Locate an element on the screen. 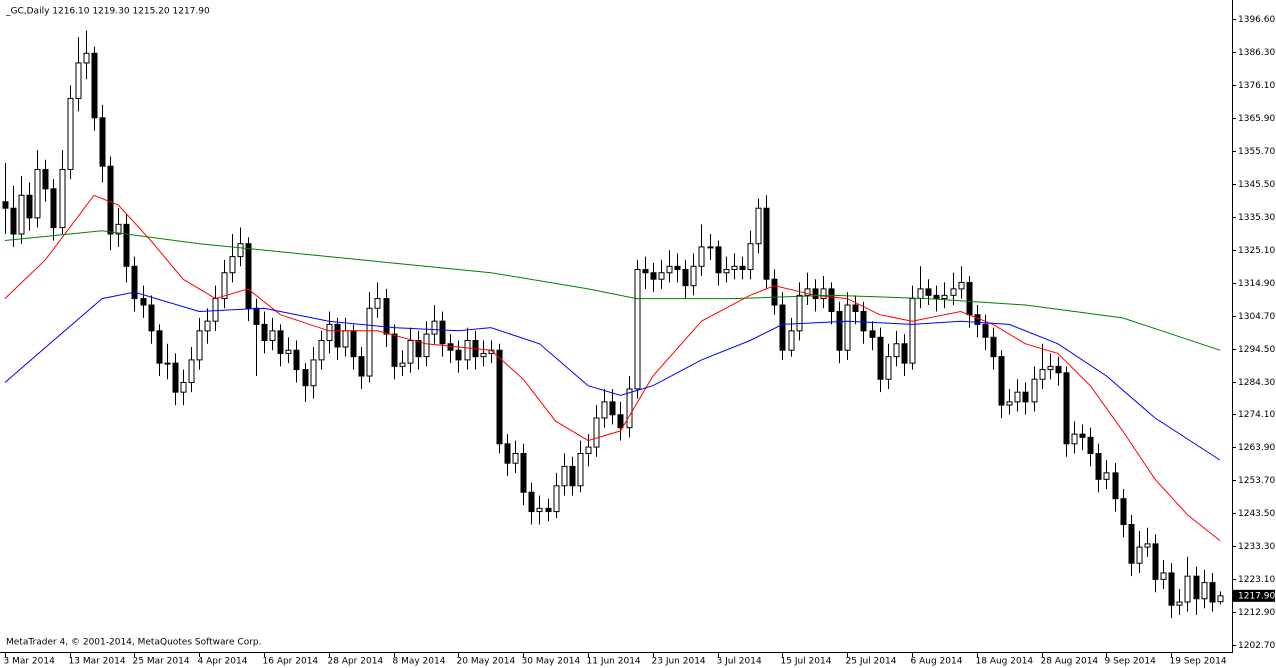 The width and height of the screenshot is (1276, 668). x-tick-label: 23 Jun 2014 is located at coordinates (679, 662).